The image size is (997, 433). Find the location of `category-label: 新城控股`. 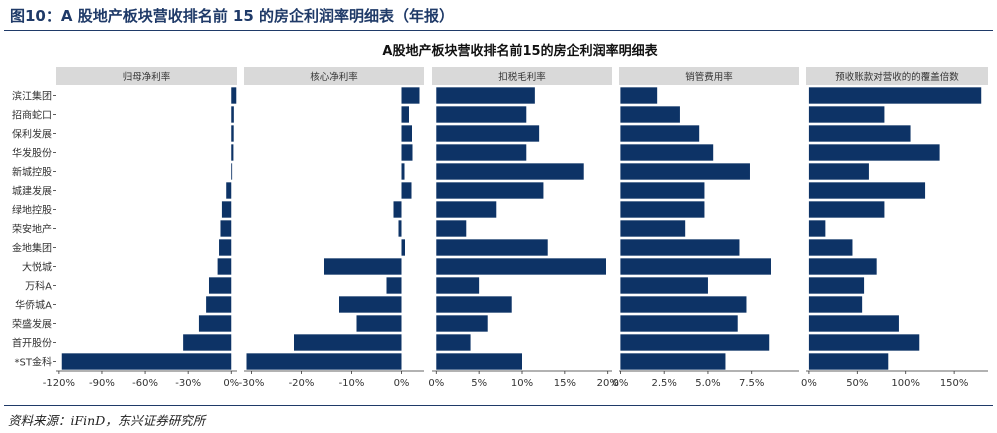

category-label: 新城控股 is located at coordinates (32, 172).